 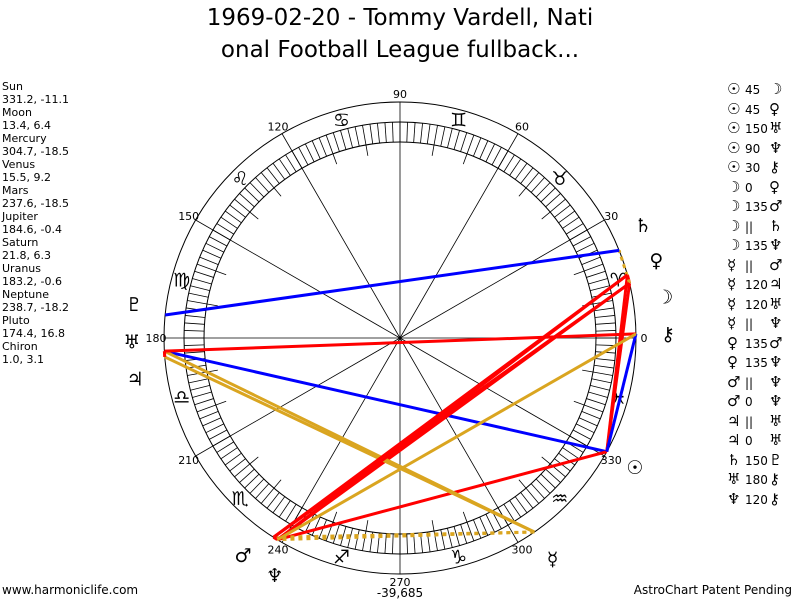 I want to click on degree-label: 120, so click(x=278, y=127).